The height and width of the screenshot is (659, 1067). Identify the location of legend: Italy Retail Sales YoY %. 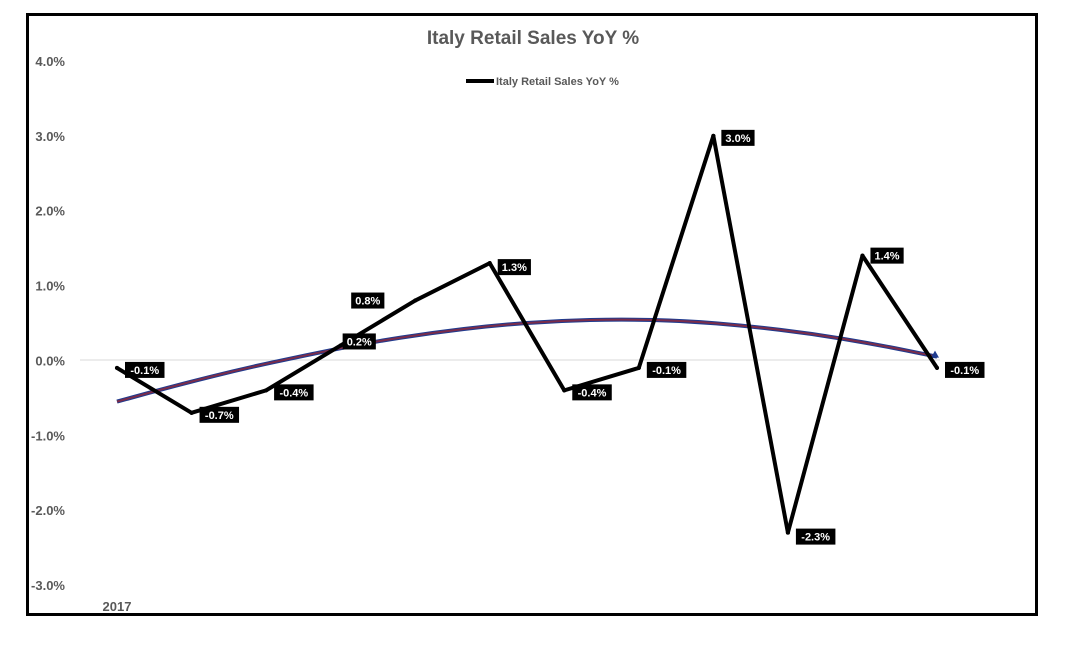
(542, 82).